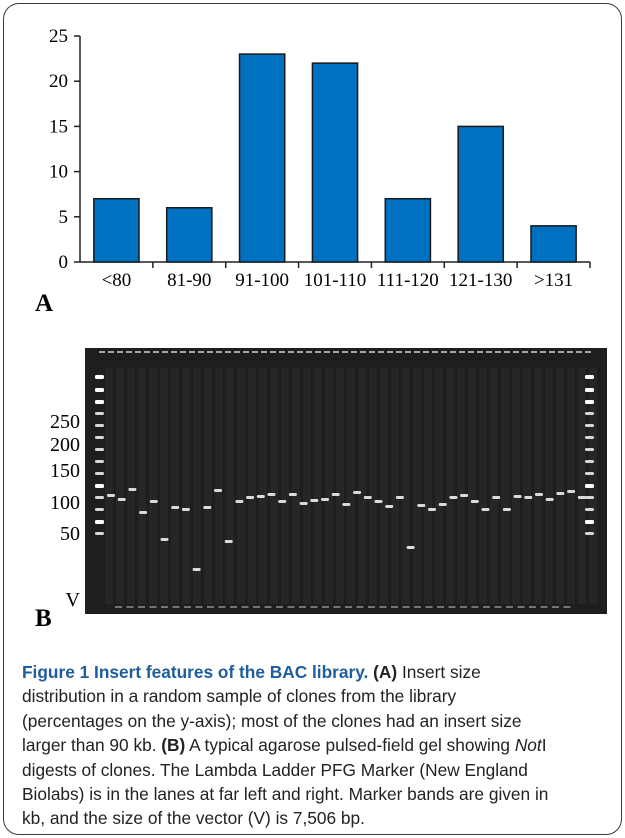 This screenshot has width=625, height=838. Describe the element at coordinates (58, 36) in the screenshot. I see `y-tick-label-25: 25` at that location.